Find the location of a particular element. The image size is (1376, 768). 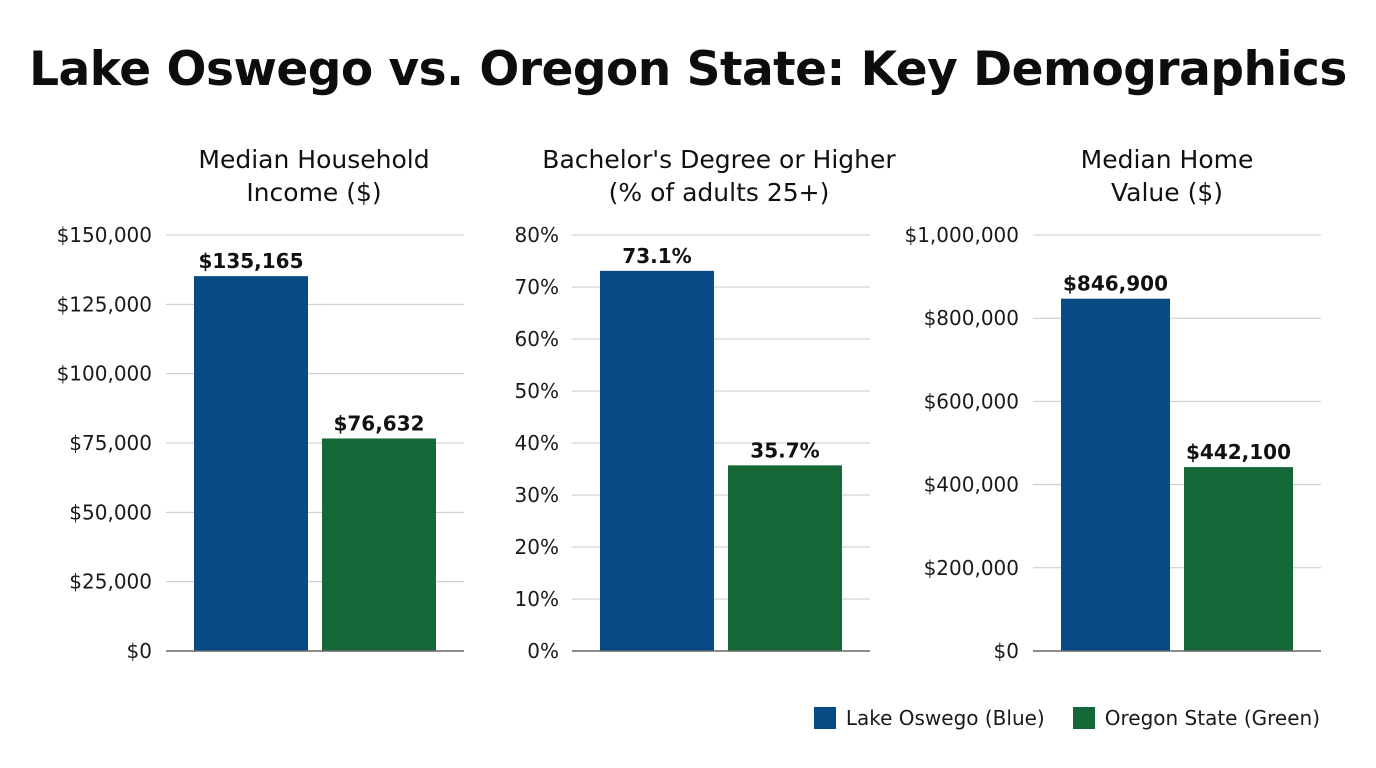

chart-3-tick-label: $0 is located at coordinates (1006, 651).